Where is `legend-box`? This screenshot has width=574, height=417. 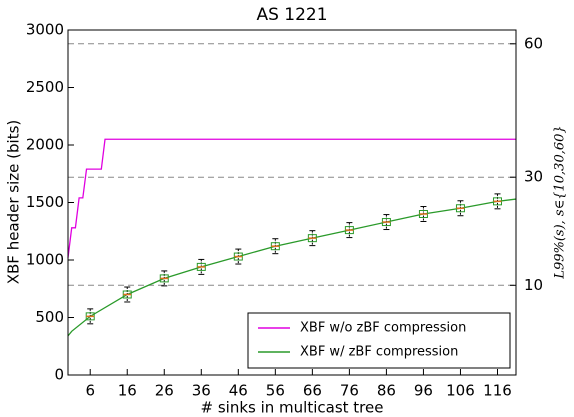 legend-box is located at coordinates (379, 340).